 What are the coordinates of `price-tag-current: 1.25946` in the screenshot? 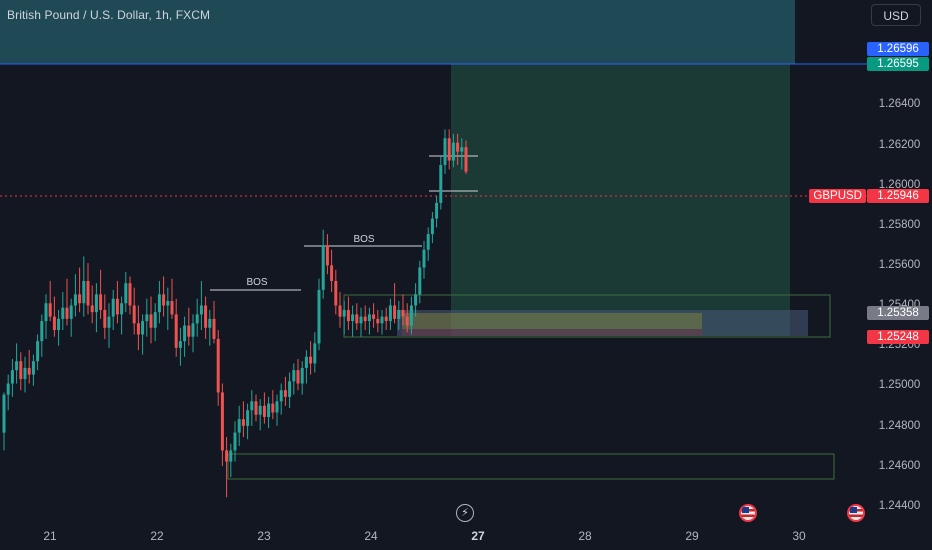 It's located at (898, 196).